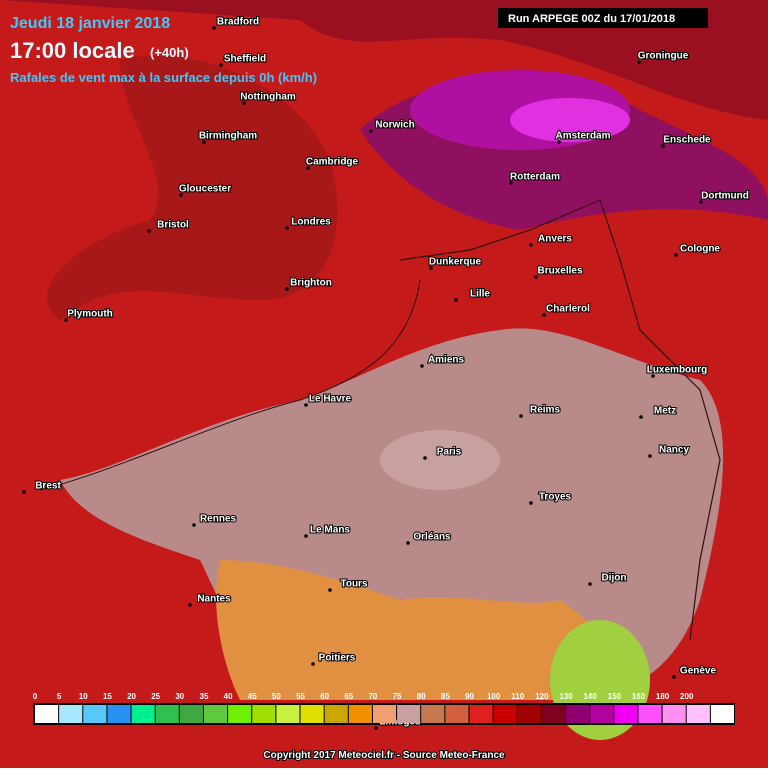  Describe the element at coordinates (725, 196) in the screenshot. I see `city-label: Dortmund` at that location.